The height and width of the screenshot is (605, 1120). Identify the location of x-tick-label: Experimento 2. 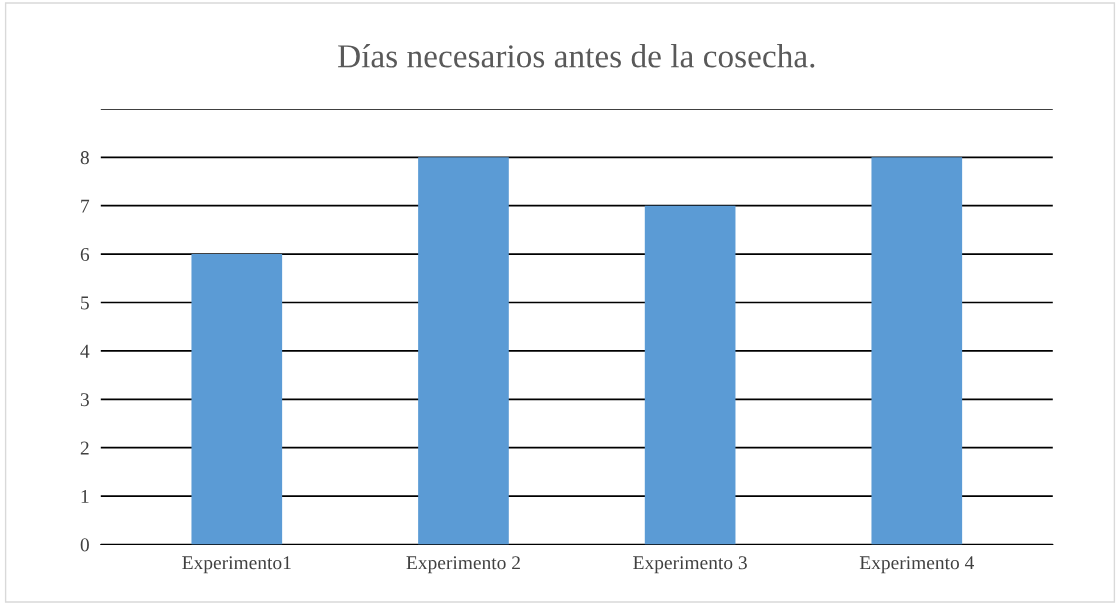
(463, 565).